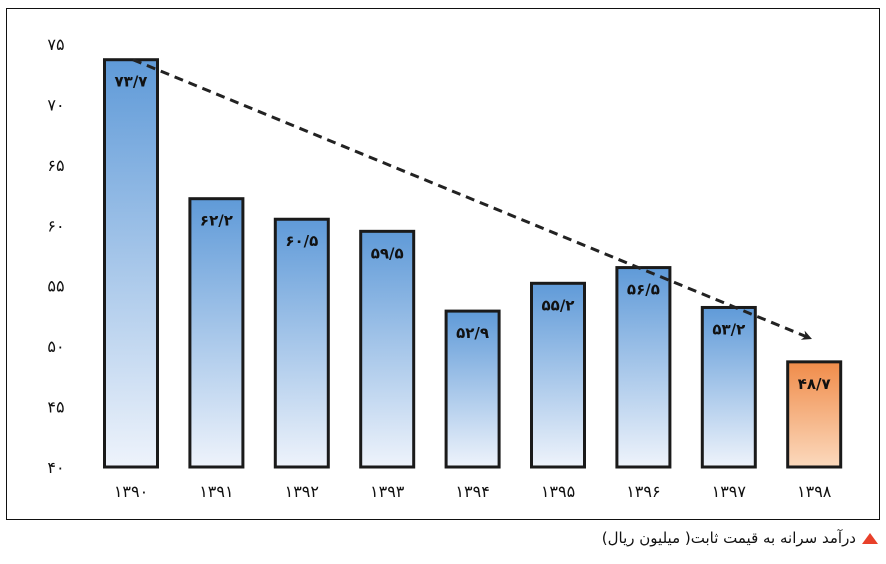  I want to click on y-tick-label: ۴۵, so click(55, 407).